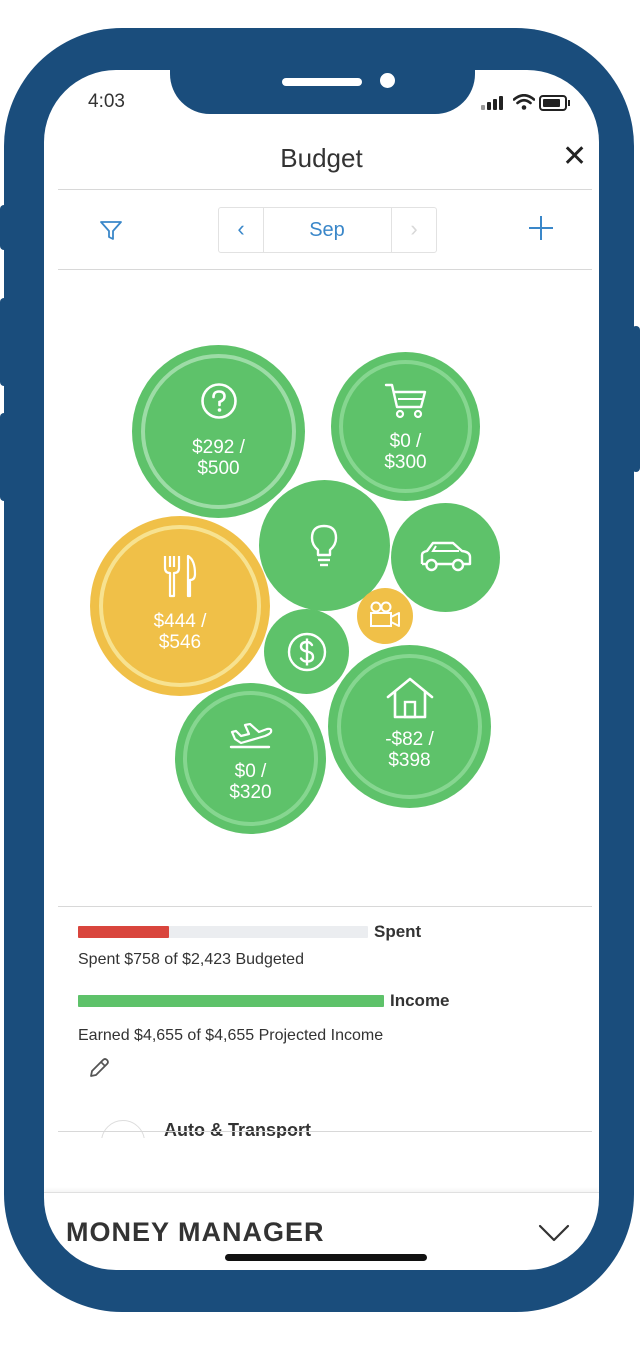 This screenshot has height=1347, width=640. I want to click on bubble-budget: $398, so click(409, 760).